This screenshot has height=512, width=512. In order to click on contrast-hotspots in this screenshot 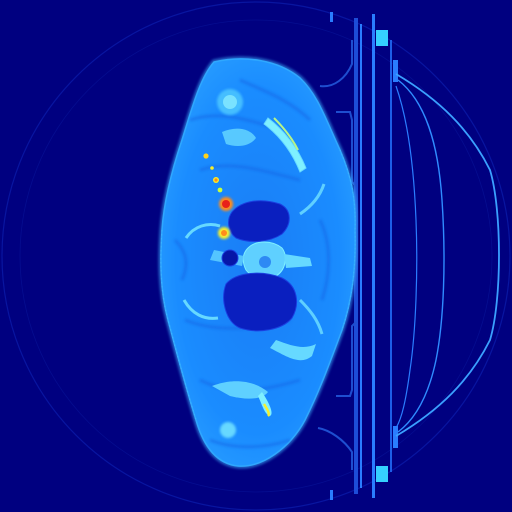, I will do `click(218, 196)`.